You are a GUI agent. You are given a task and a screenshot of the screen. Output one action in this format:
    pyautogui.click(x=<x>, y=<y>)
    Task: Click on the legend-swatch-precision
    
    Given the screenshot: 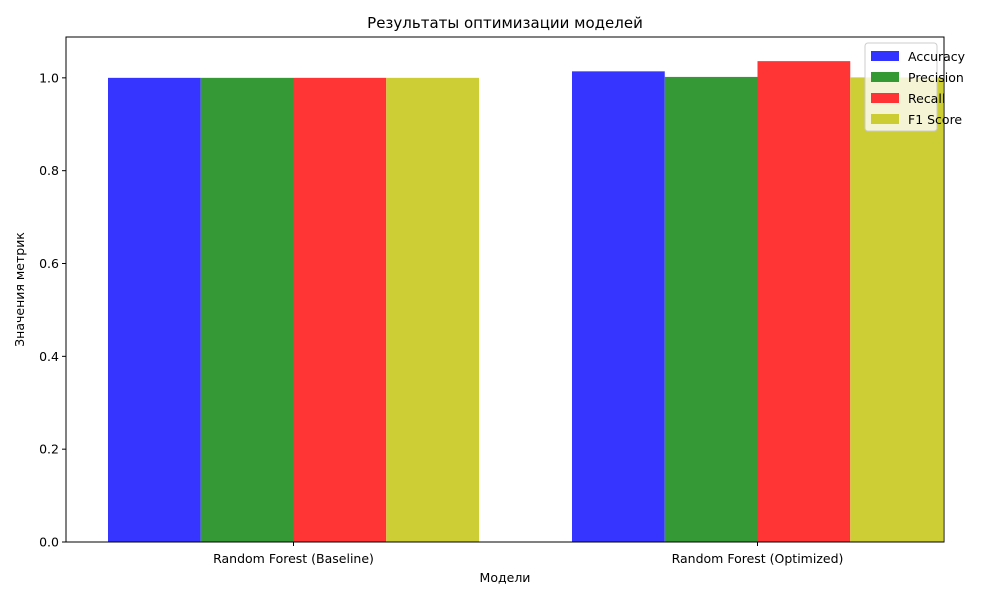 What is the action you would take?
    pyautogui.click(x=885, y=77)
    